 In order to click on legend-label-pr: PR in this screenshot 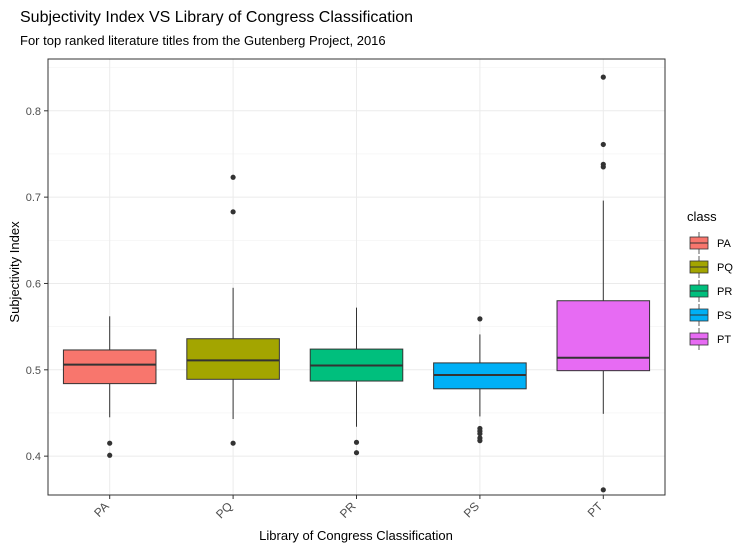, I will do `click(724, 292)`.